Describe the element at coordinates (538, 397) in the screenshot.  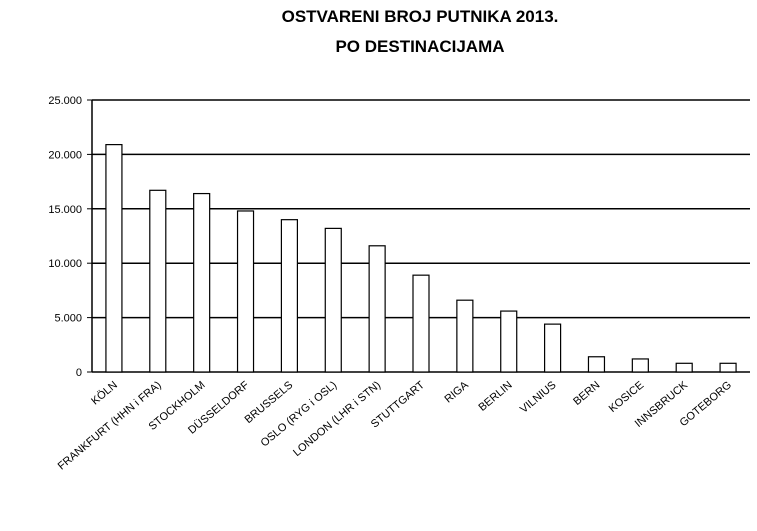
I see `x-tick-label: VILNIUS` at that location.